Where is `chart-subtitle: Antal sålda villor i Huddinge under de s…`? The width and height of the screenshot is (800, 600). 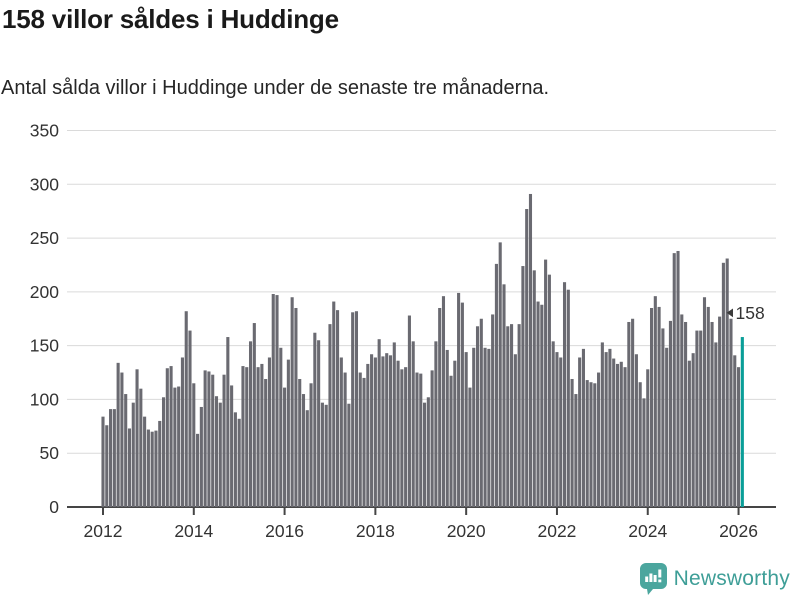
chart-subtitle: Antal sålda villor i Huddinge under de s… is located at coordinates (275, 88).